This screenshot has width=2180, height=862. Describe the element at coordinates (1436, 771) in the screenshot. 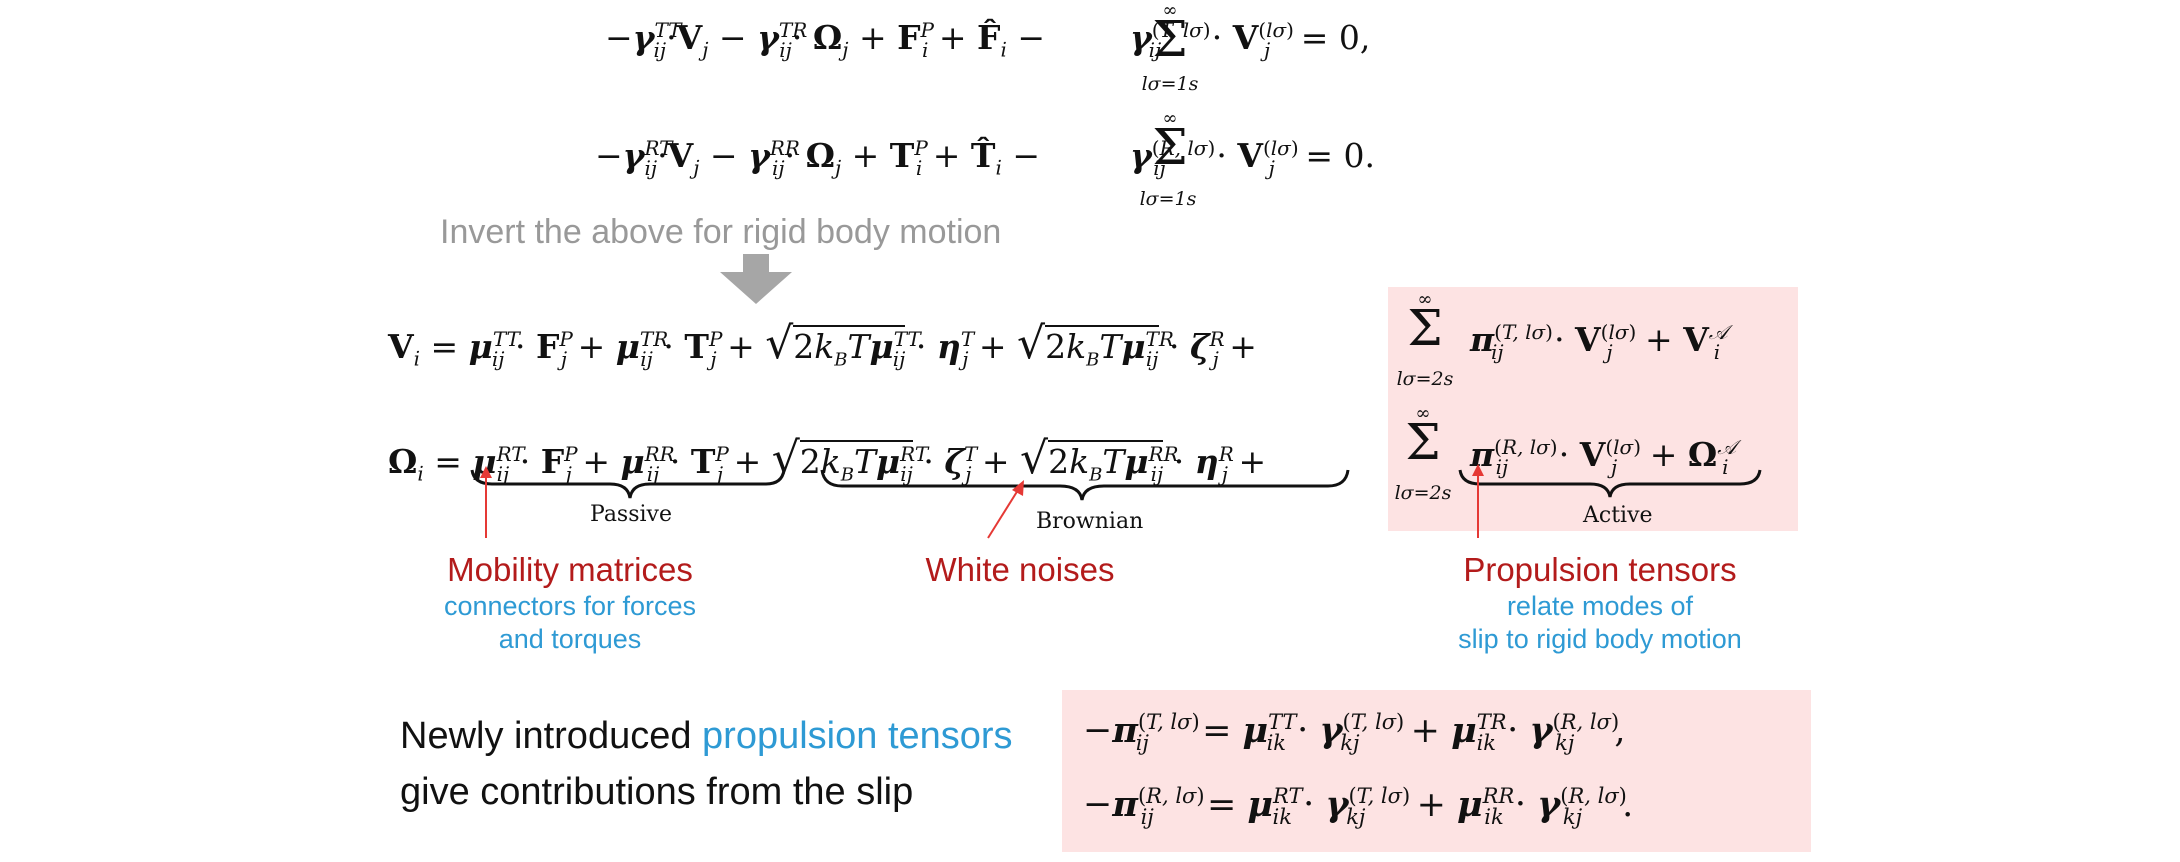

I see `propulsion-tensor-equations-highlight` at that location.